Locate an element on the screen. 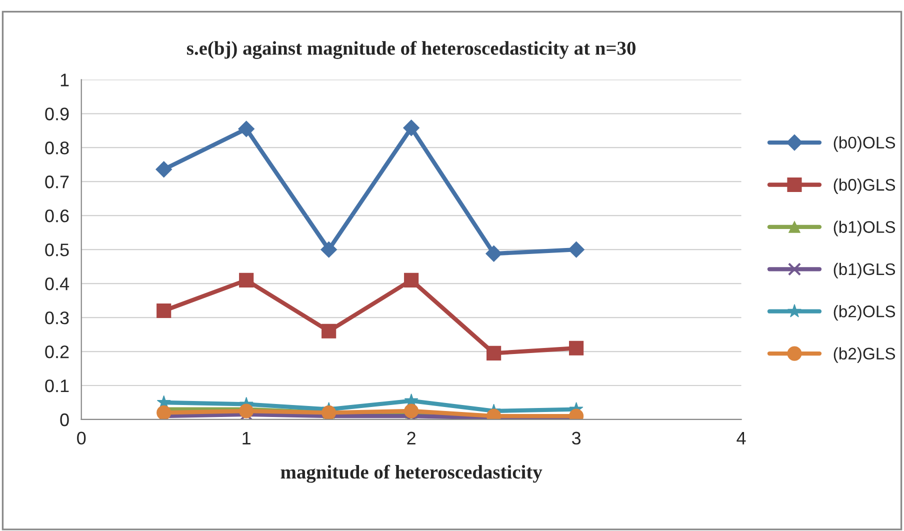  x-tick-label: 4 is located at coordinates (741, 438).